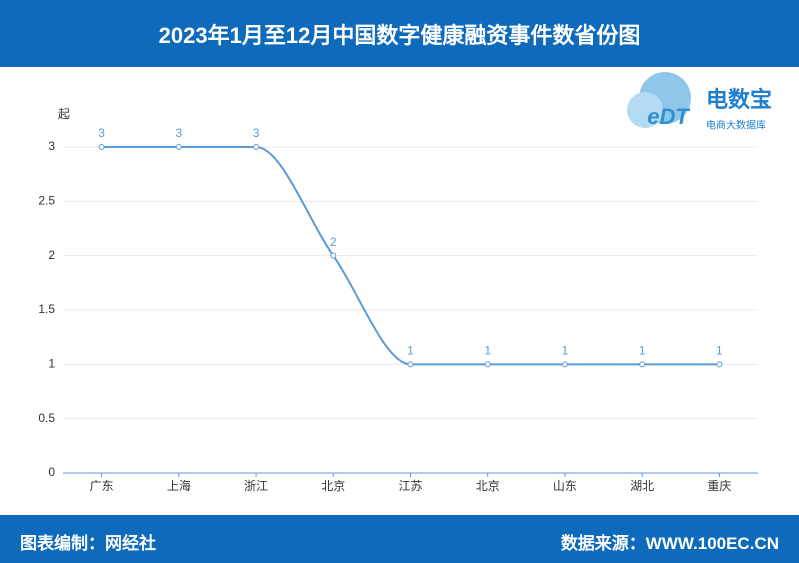  Describe the element at coordinates (642, 485) in the screenshot. I see `x-tick-label: 湖北` at that location.